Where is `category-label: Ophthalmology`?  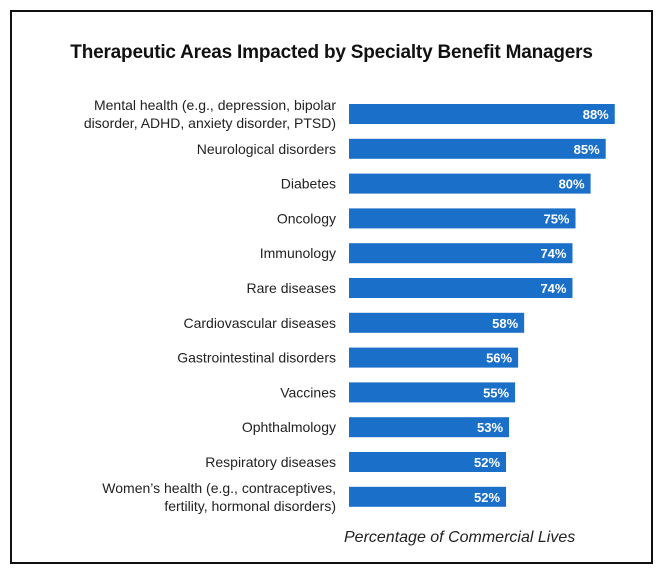 category-label: Ophthalmology is located at coordinates (289, 427).